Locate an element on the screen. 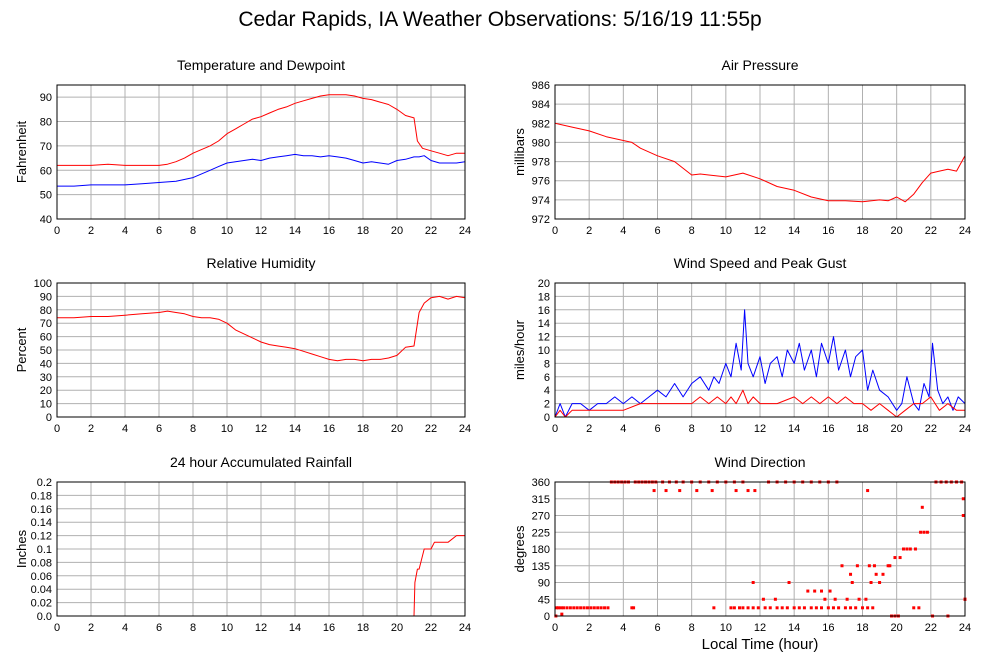 The image size is (1000, 660). chart-title: 24 hour Accumulated Rainfall is located at coordinates (261, 462).